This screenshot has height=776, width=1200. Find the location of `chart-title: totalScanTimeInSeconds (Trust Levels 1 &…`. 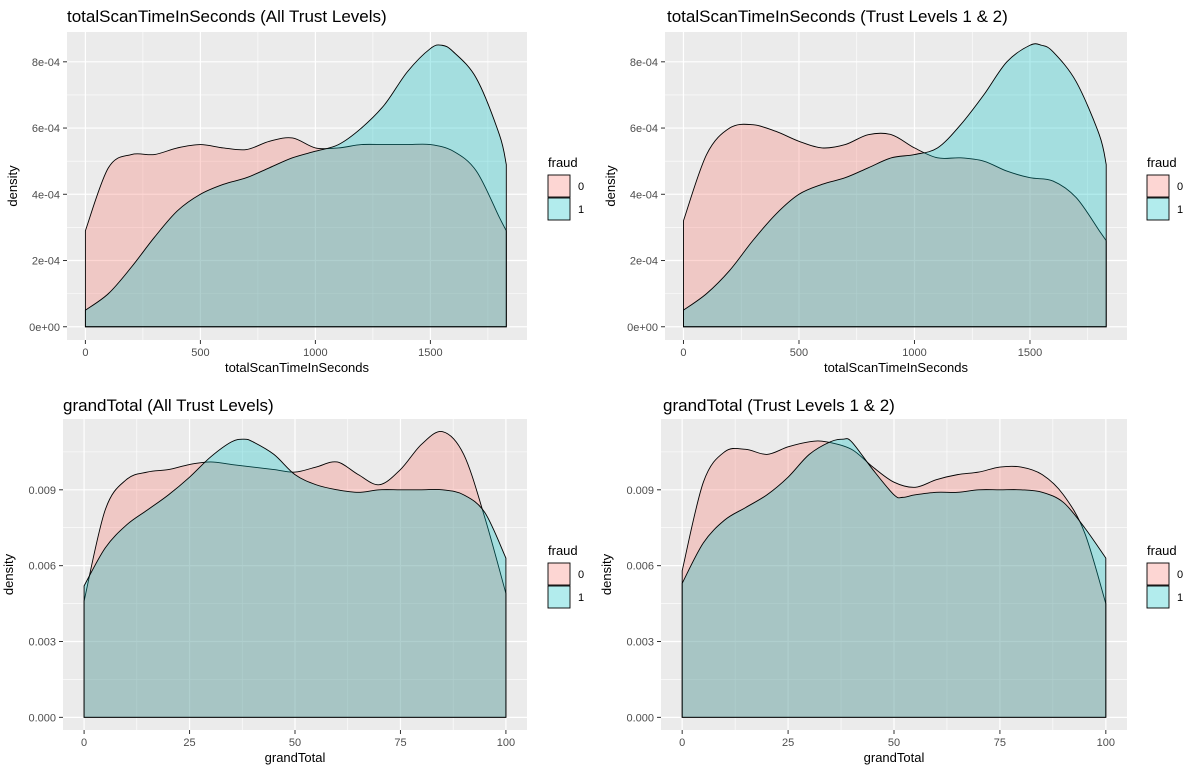

chart-title: totalScanTimeInSeconds (Trust Levels 1 &… is located at coordinates (837, 16).